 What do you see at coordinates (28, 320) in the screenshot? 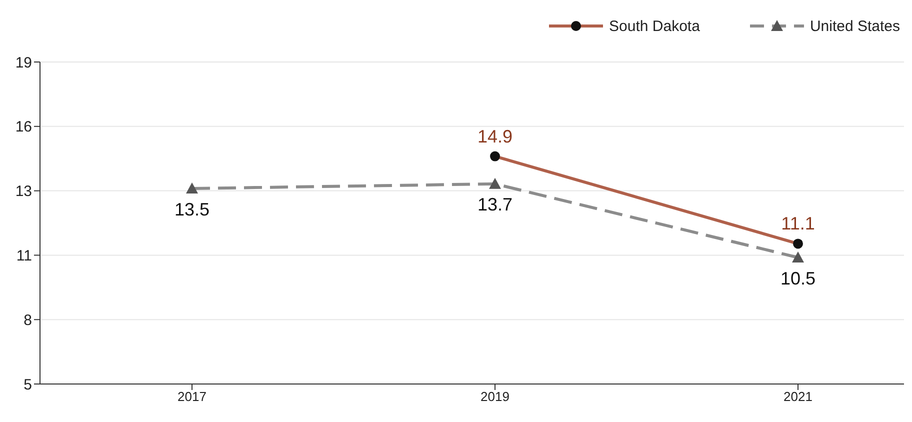
I see `y-tick-label: 8` at bounding box center [28, 320].